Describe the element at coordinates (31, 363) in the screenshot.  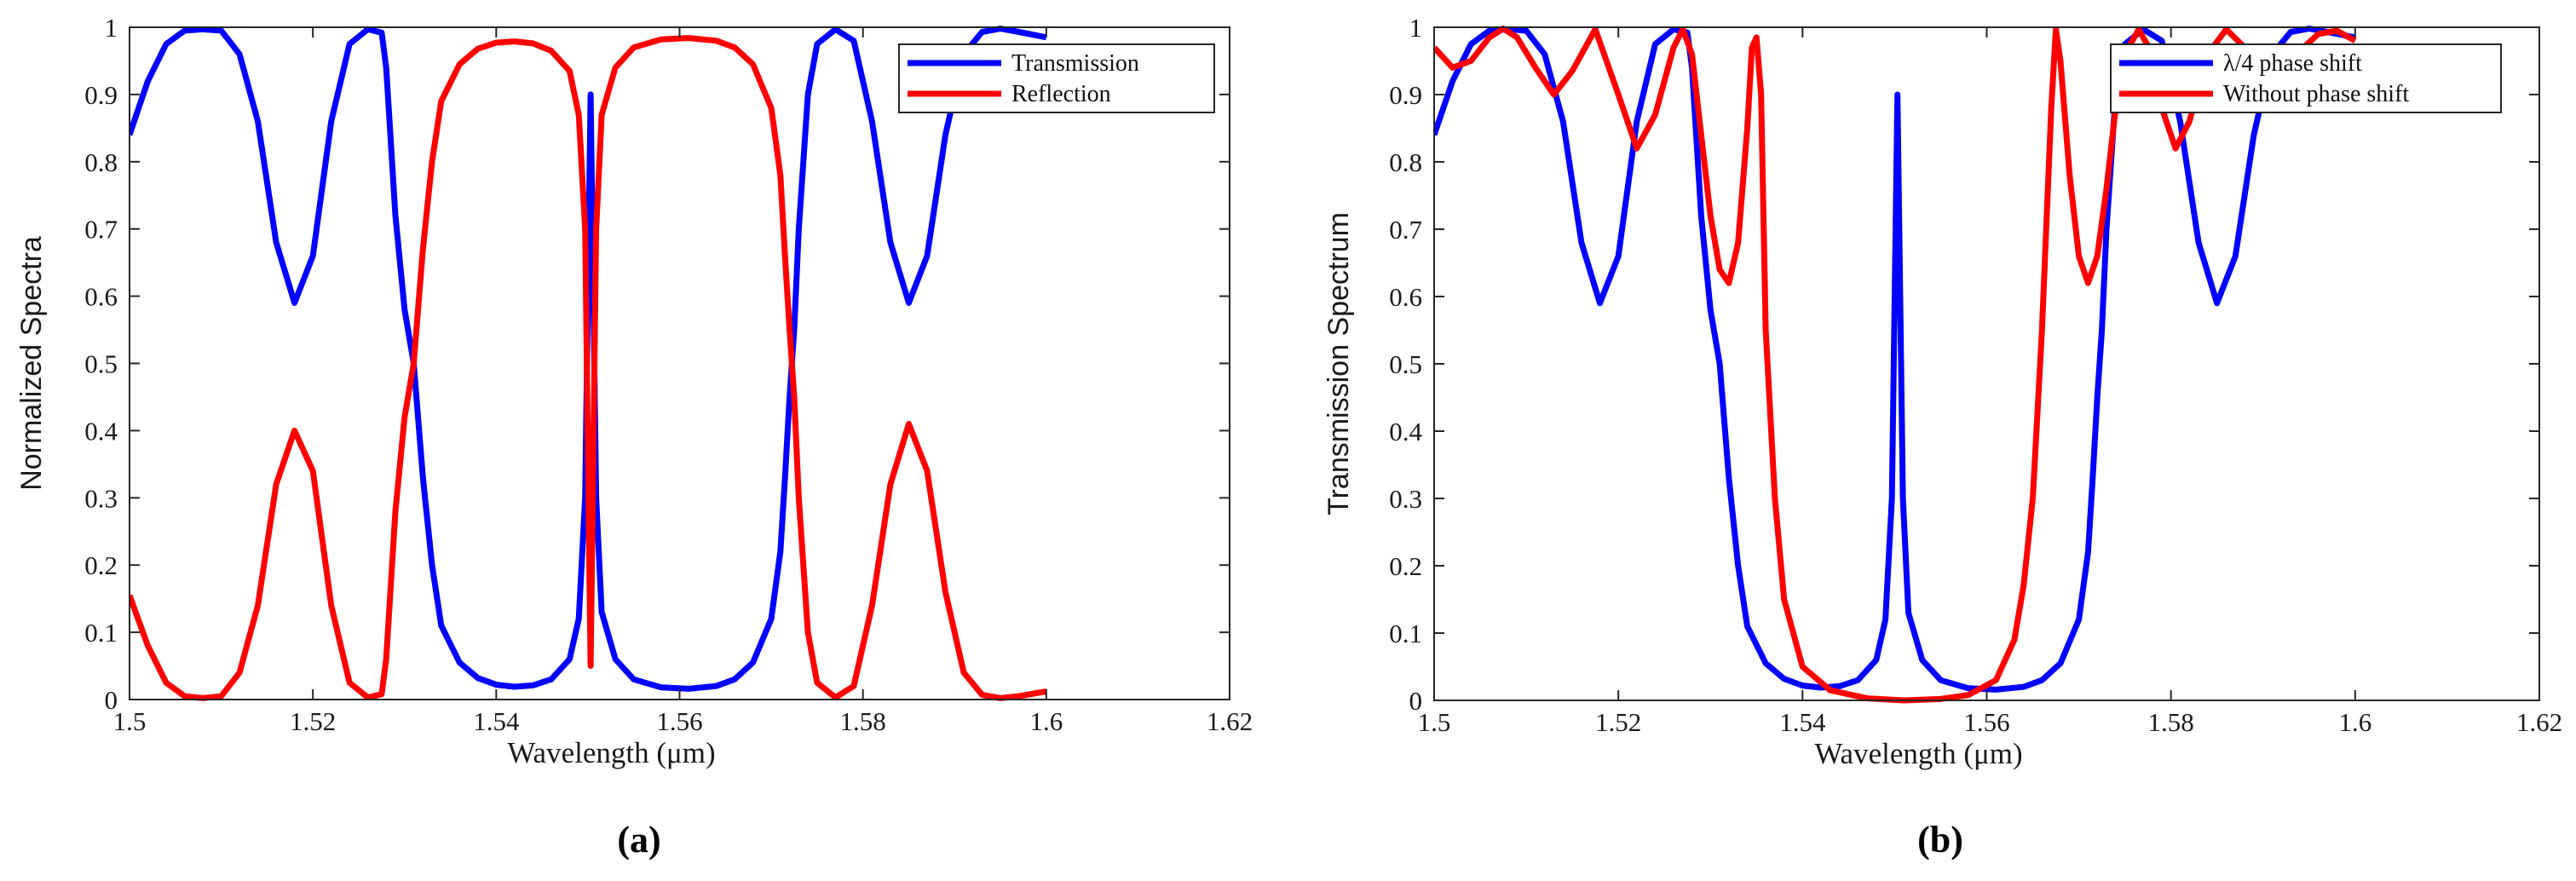
I see `y-axis-label: Normalized Spectra` at that location.